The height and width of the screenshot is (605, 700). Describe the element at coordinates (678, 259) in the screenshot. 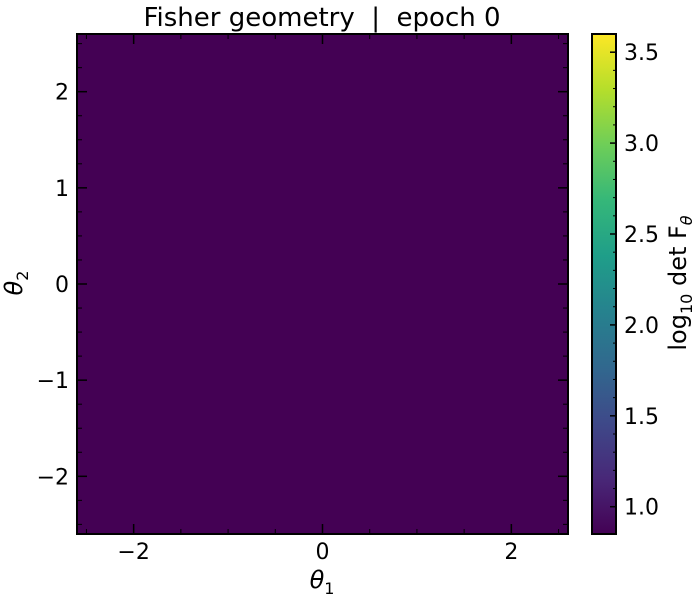

I see `colorbar-label-det: det F` at that location.